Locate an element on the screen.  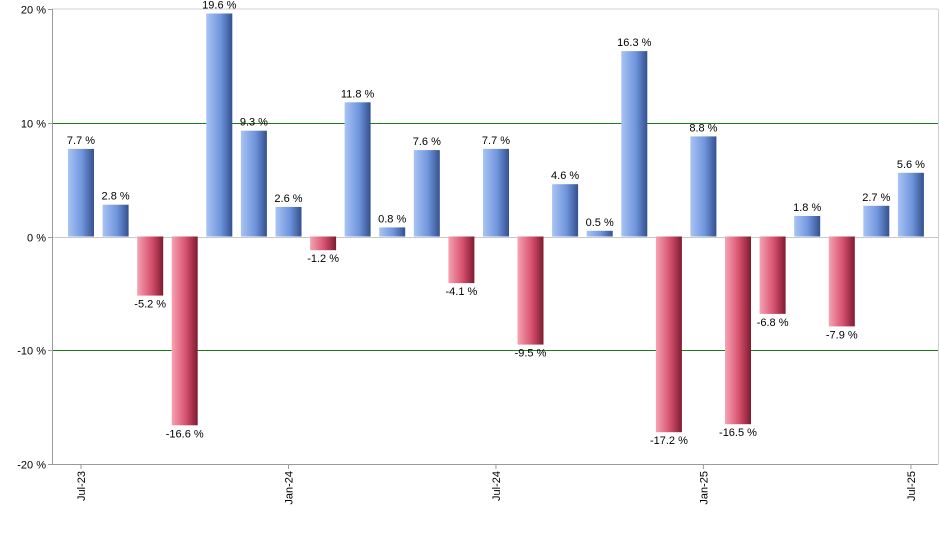
x-tick-label: Jul-25 is located at coordinates (912, 486).